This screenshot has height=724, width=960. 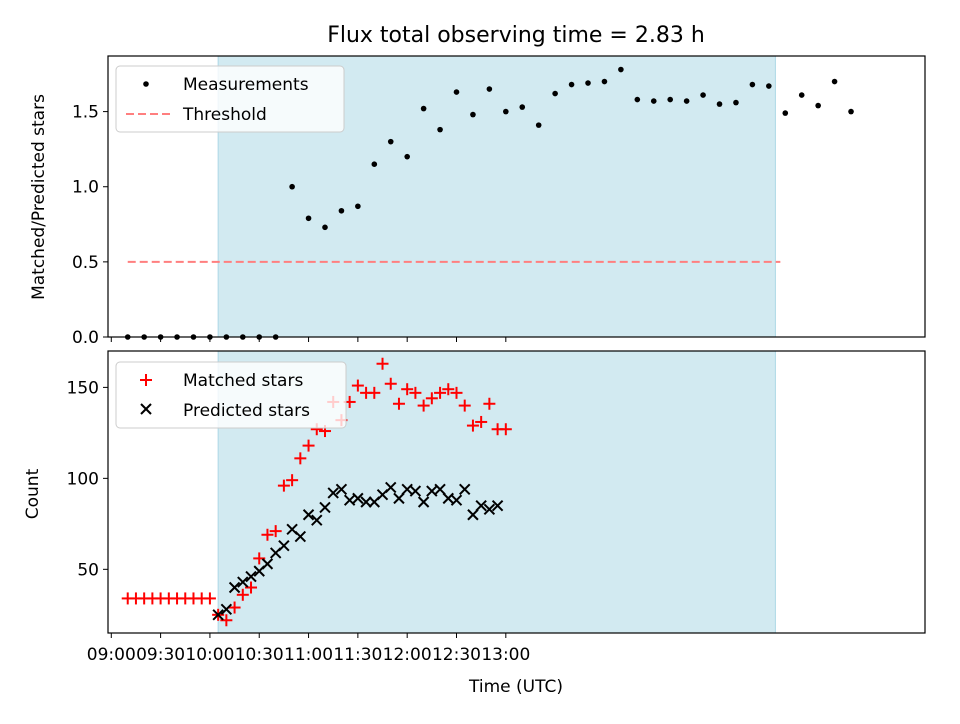 I want to click on y-tick-label: 0.5, so click(x=85, y=263).